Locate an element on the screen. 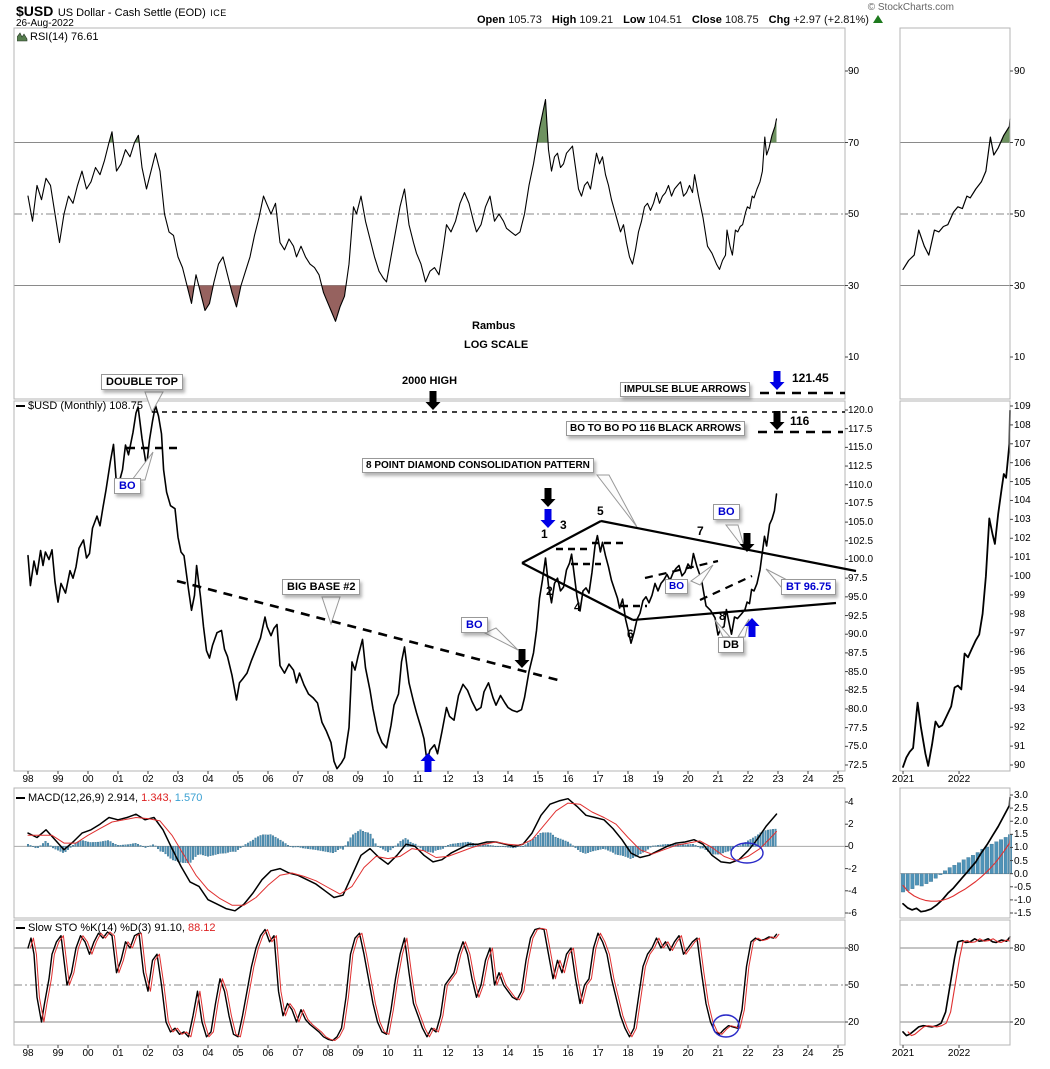 This screenshot has width=1050, height=1069. impulse-blue-down-arrow is located at coordinates (777, 380).